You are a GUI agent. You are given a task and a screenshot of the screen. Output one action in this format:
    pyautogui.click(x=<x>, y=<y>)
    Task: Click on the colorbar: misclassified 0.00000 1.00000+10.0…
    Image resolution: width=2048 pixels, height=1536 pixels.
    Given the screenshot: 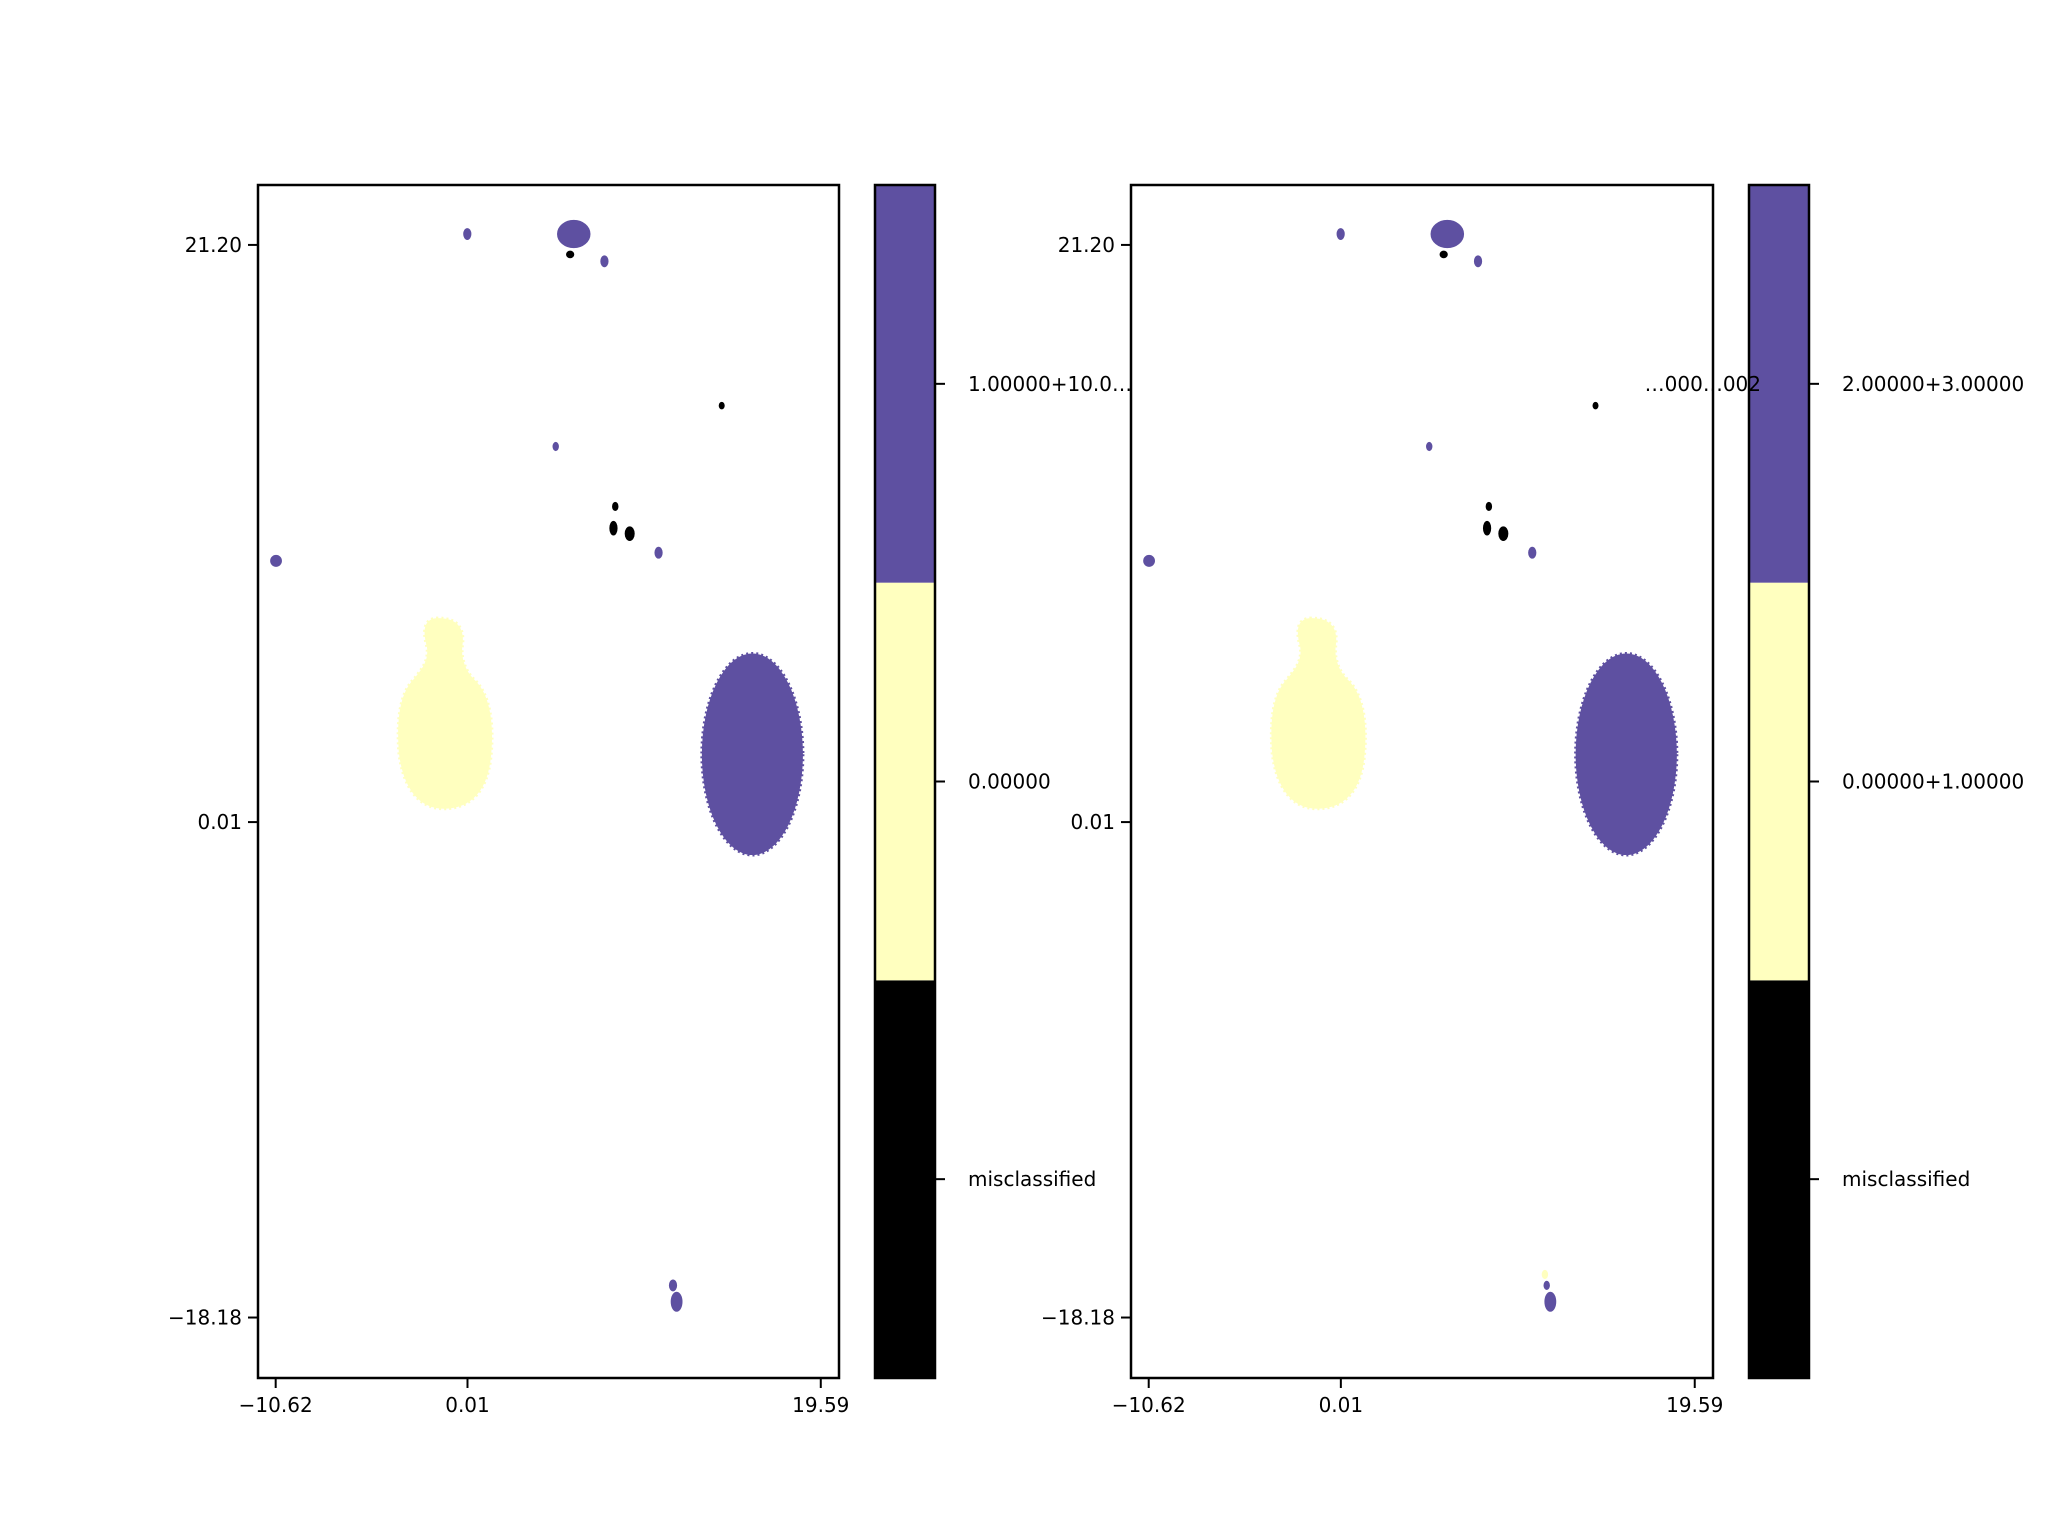 What is the action you would take?
    pyautogui.click(x=1002, y=781)
    